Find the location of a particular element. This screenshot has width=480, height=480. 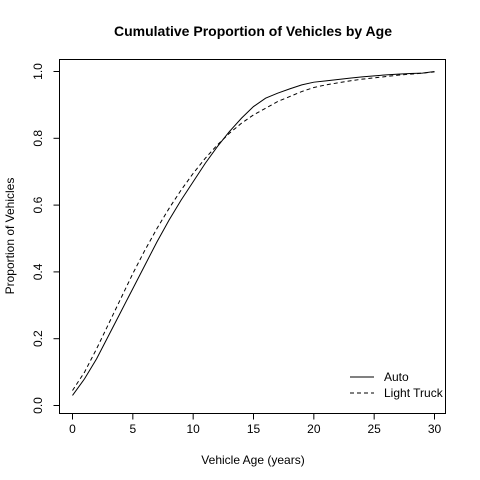

y-tick-label: 1.0 is located at coordinates (38, 71).